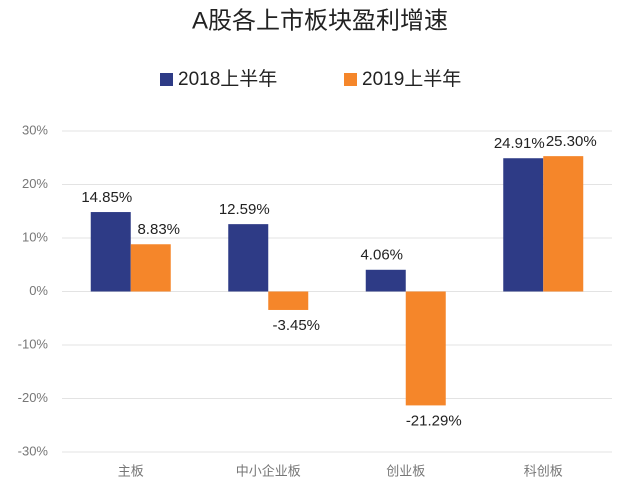 This screenshot has width=640, height=494. What do you see at coordinates (519, 143) in the screenshot?
I see `data-label: 24.91%` at bounding box center [519, 143].